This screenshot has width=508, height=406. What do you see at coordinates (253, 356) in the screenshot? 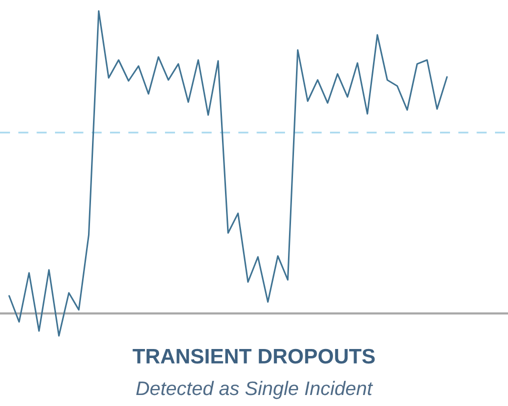
I see `text: TRANSIENT DROPOUTS` at bounding box center [253, 356].